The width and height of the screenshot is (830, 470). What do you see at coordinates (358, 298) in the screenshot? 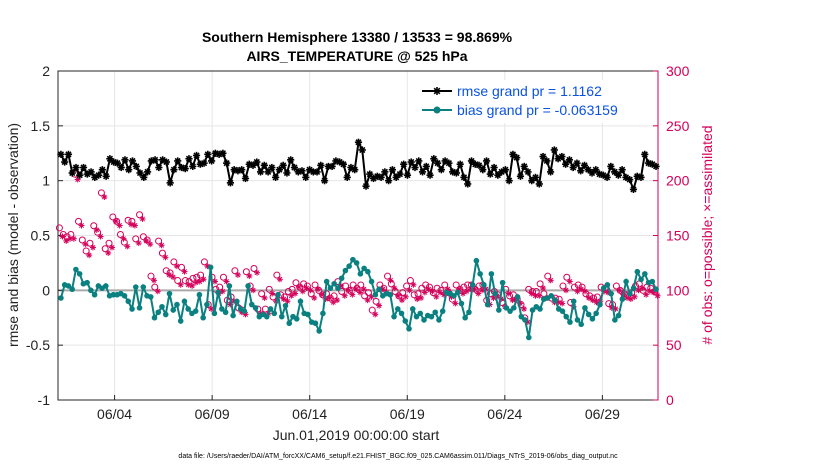
I see `bias-line` at bounding box center [358, 298].